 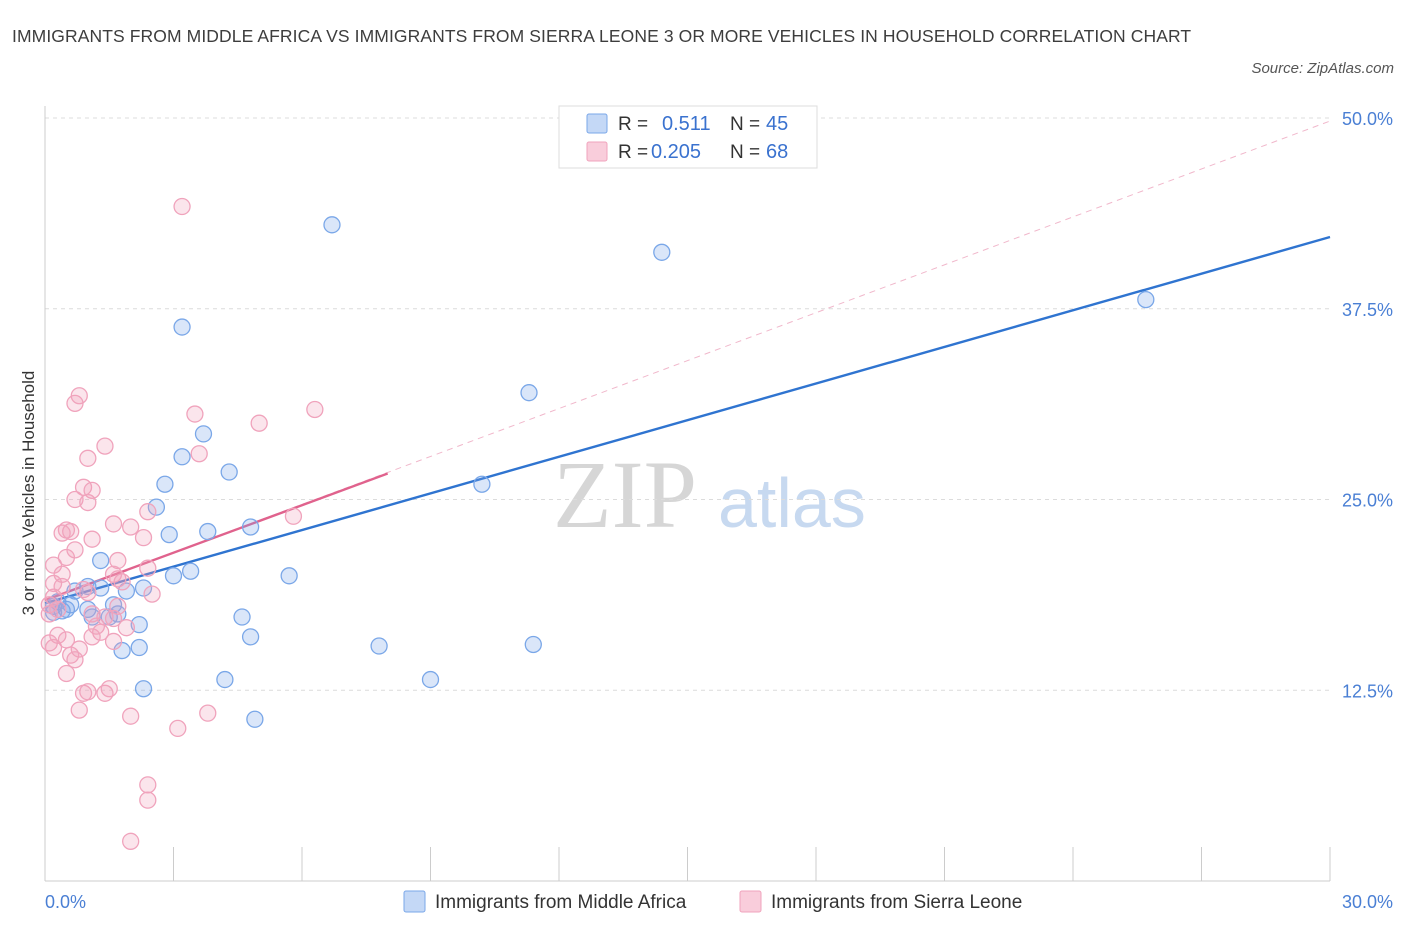 I want to click on bottom-legend-swatch-sierra-leone, so click(x=750, y=901).